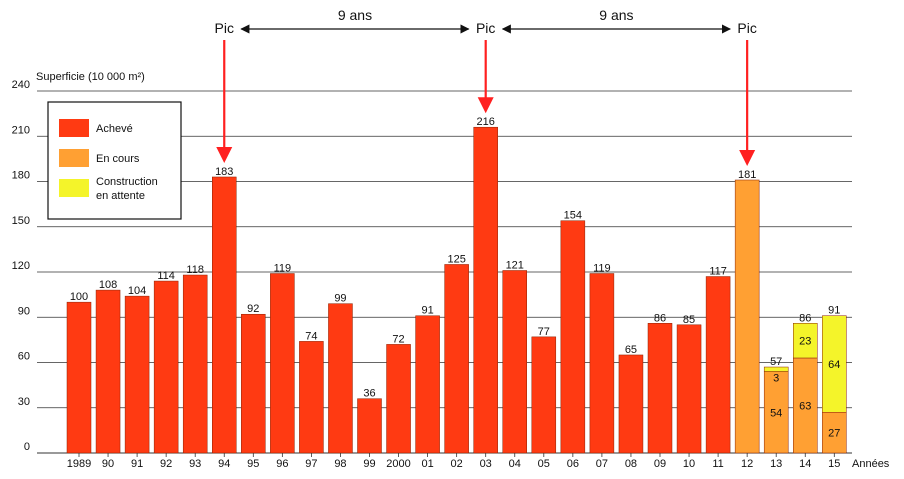 The height and width of the screenshot is (479, 904). I want to click on y-tick-label: 60, so click(24, 357).